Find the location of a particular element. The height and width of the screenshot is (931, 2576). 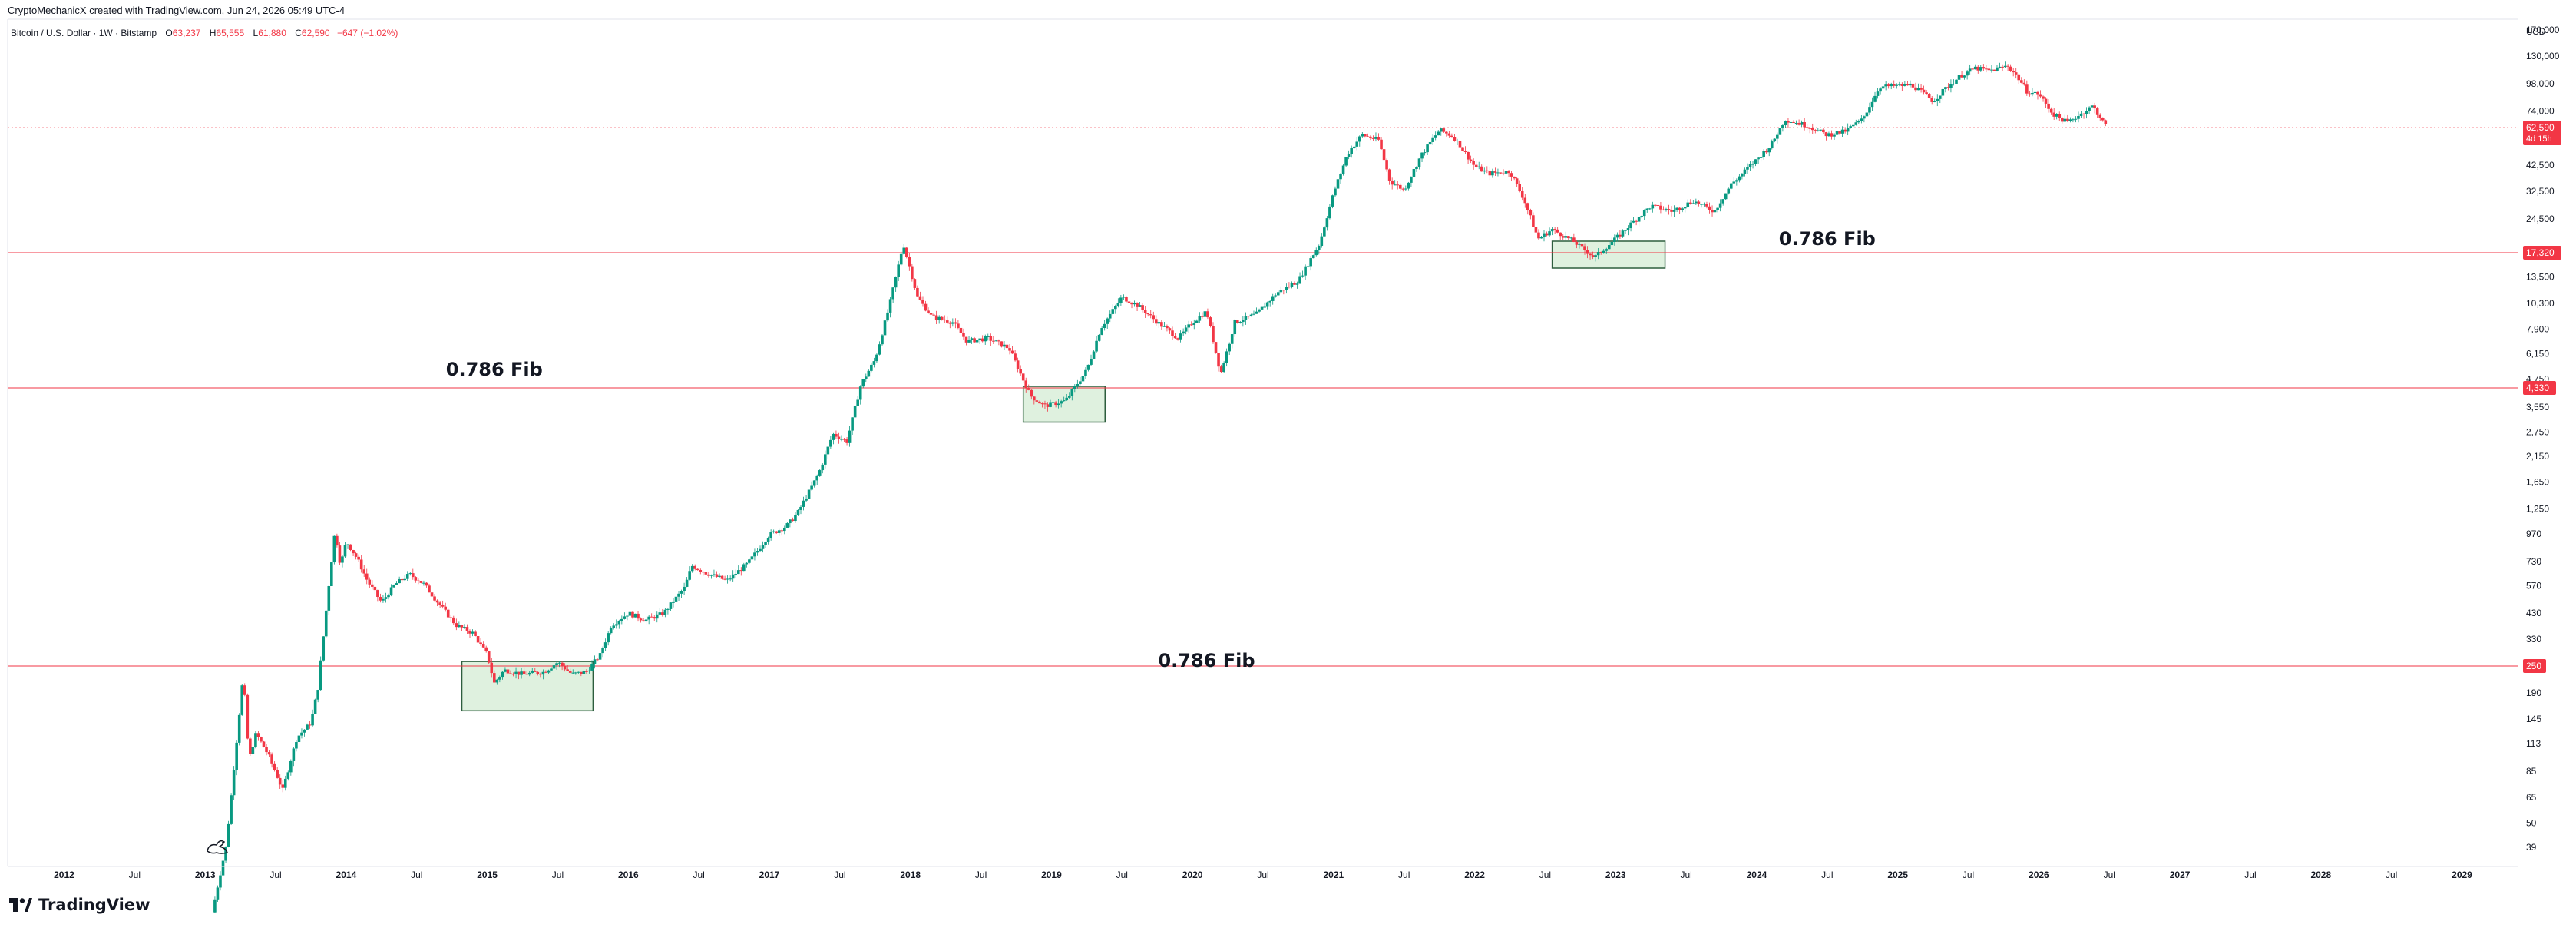

tradingview-brand: TradingView is located at coordinates (79, 905).